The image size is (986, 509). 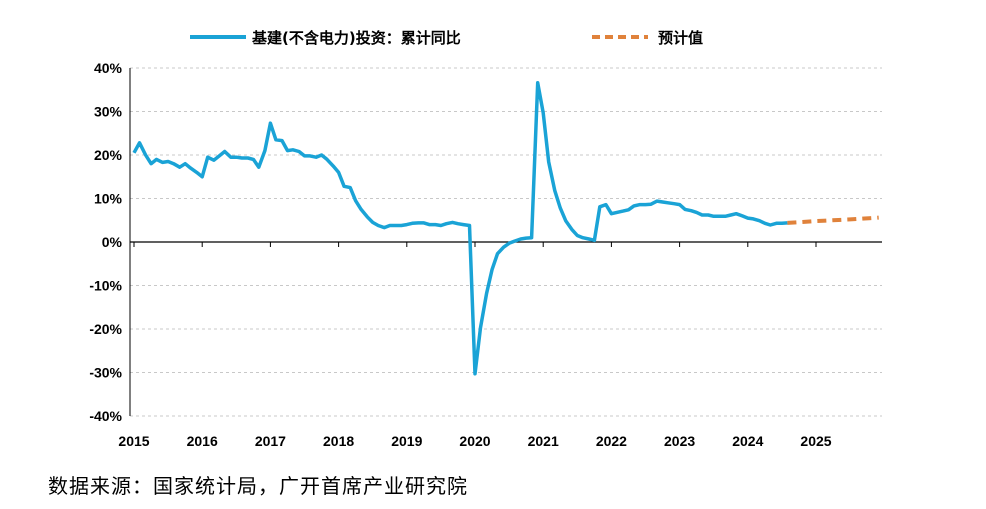 What do you see at coordinates (543, 441) in the screenshot?
I see `x-tick-label: 2021` at bounding box center [543, 441].